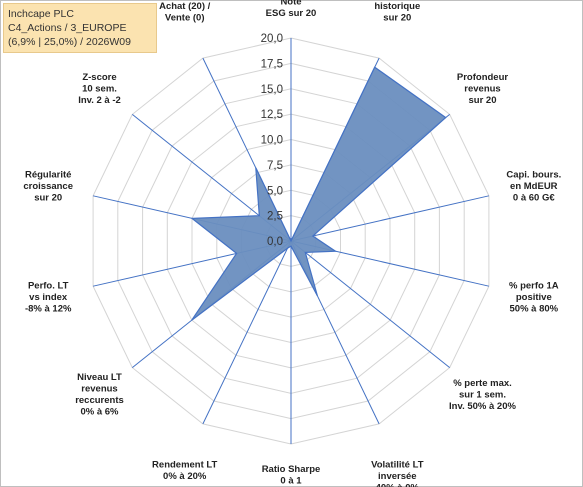 The image size is (583, 487). I want to click on axis-label-line: croissance, so click(48, 186).